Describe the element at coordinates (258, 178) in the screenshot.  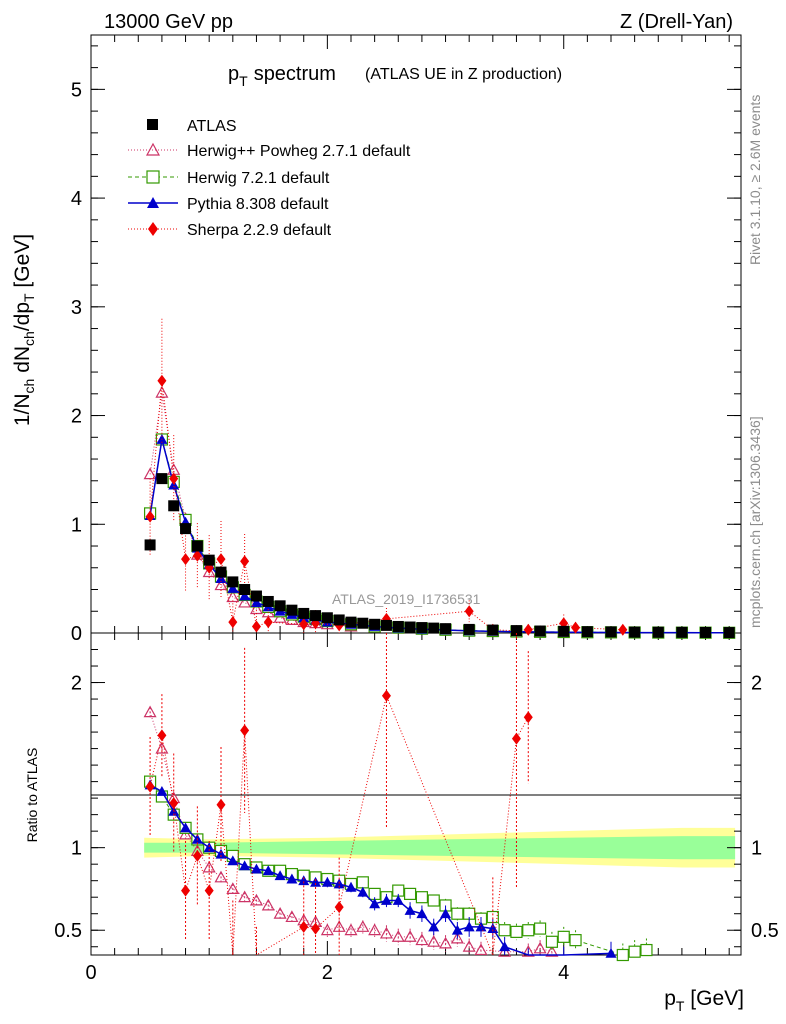
I see `legend-label-hw7: Herwig 7.2.1 default` at that location.